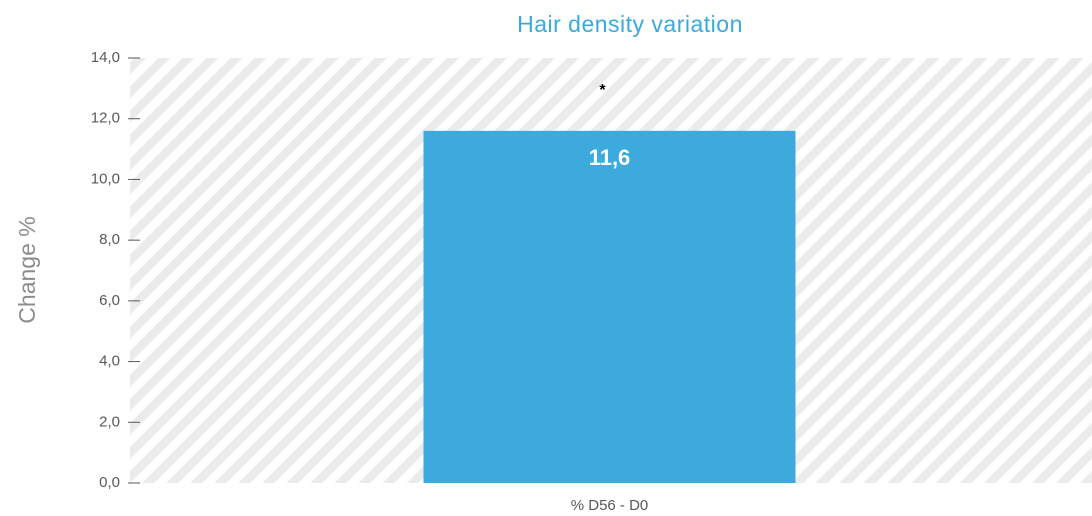 This screenshot has height=516, width=1092. I want to click on bar-value-label: 11,6, so click(610, 157).